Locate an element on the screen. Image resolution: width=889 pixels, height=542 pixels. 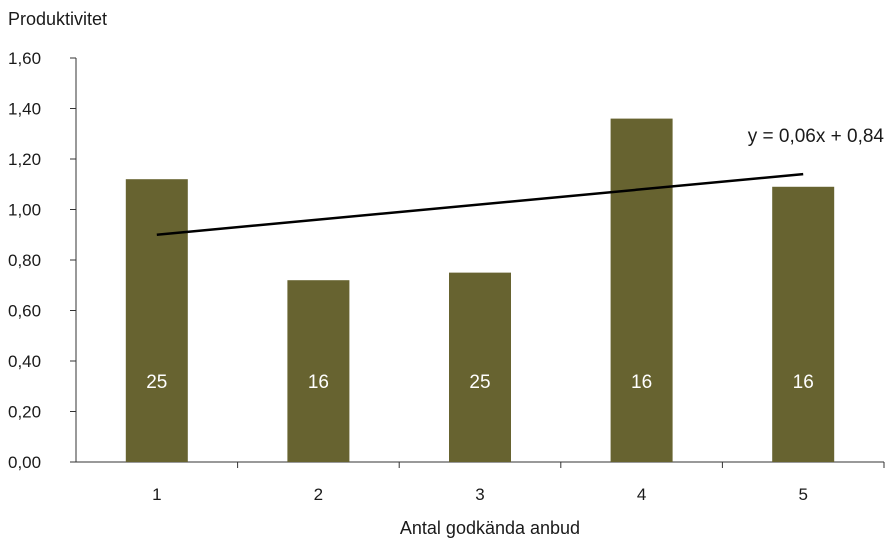
y-tick-label: 0,80 is located at coordinates (24, 260).